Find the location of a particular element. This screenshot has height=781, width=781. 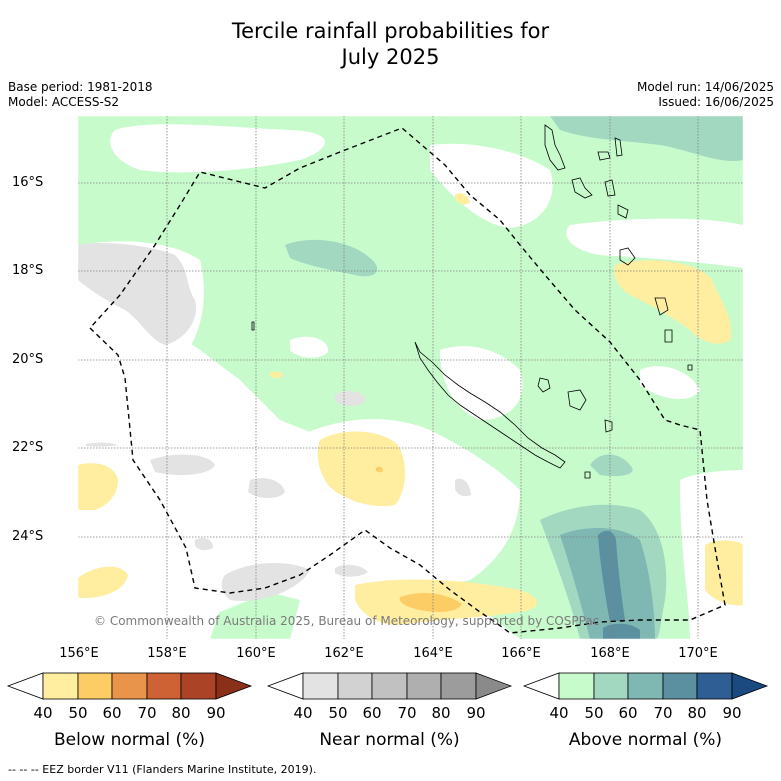

lon-label-162e: 162°E is located at coordinates (344, 653).